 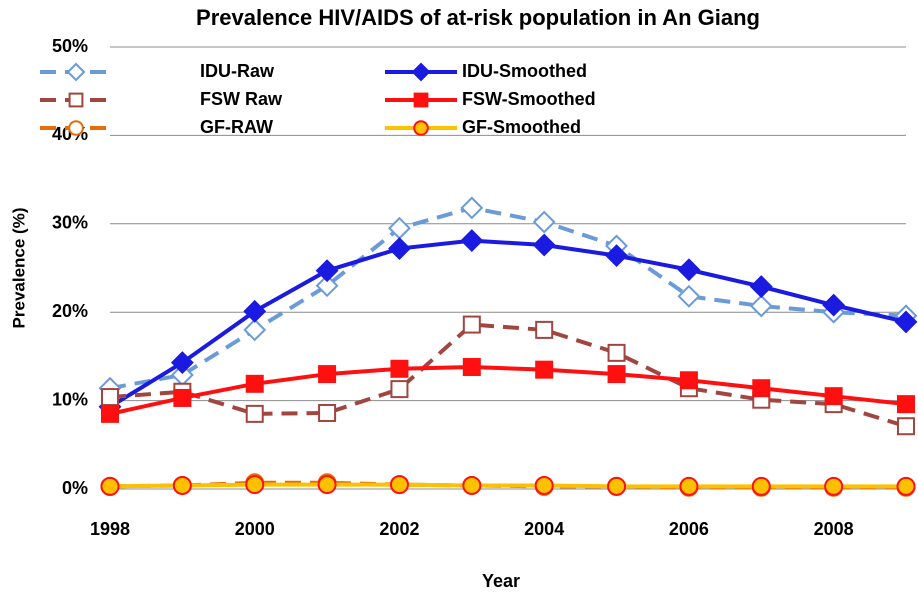 What do you see at coordinates (75, 488) in the screenshot?
I see `y-tick-label: 0%` at bounding box center [75, 488].